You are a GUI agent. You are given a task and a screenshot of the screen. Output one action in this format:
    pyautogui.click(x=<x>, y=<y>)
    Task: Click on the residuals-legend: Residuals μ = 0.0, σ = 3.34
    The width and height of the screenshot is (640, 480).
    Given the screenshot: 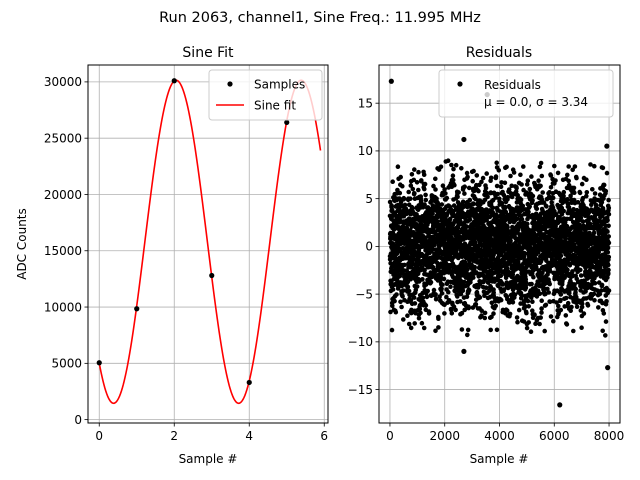 What is the action you would take?
    pyautogui.click(x=526, y=93)
    